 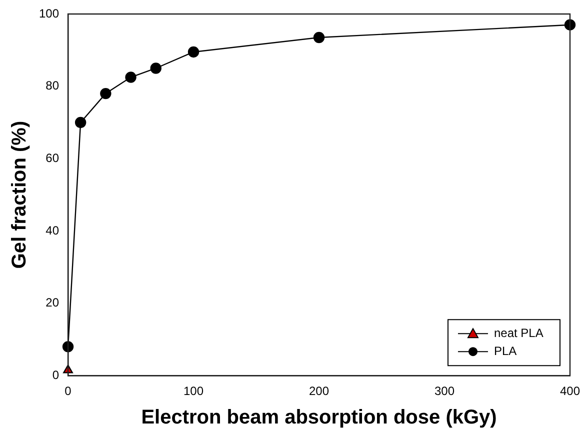 I want to click on legend-label: neat PLA, so click(x=519, y=333).